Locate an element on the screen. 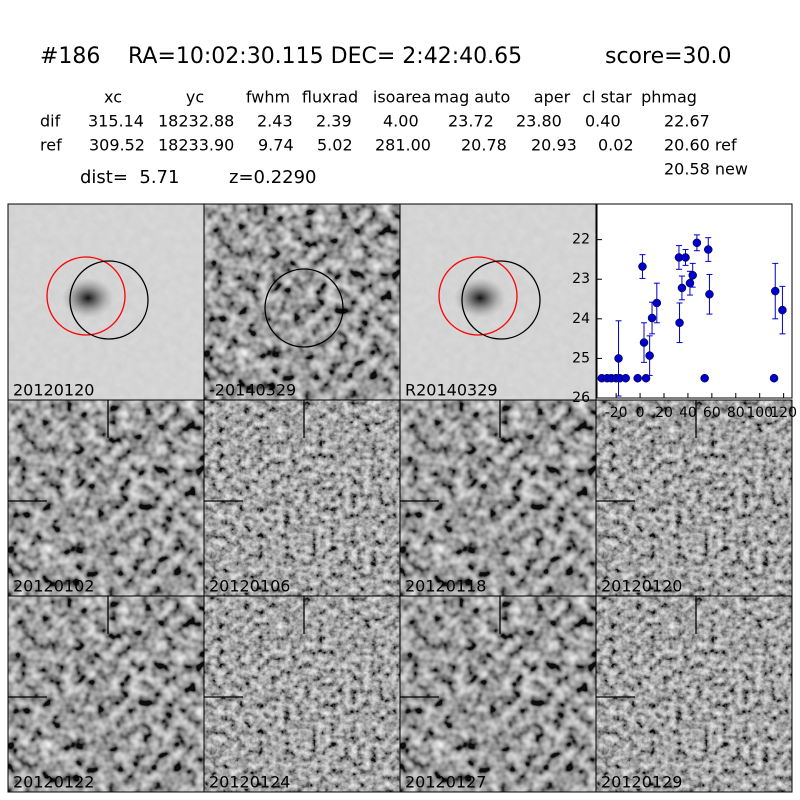 This screenshot has height=800, width=800. table-cell: 315.14 is located at coordinates (116, 121).